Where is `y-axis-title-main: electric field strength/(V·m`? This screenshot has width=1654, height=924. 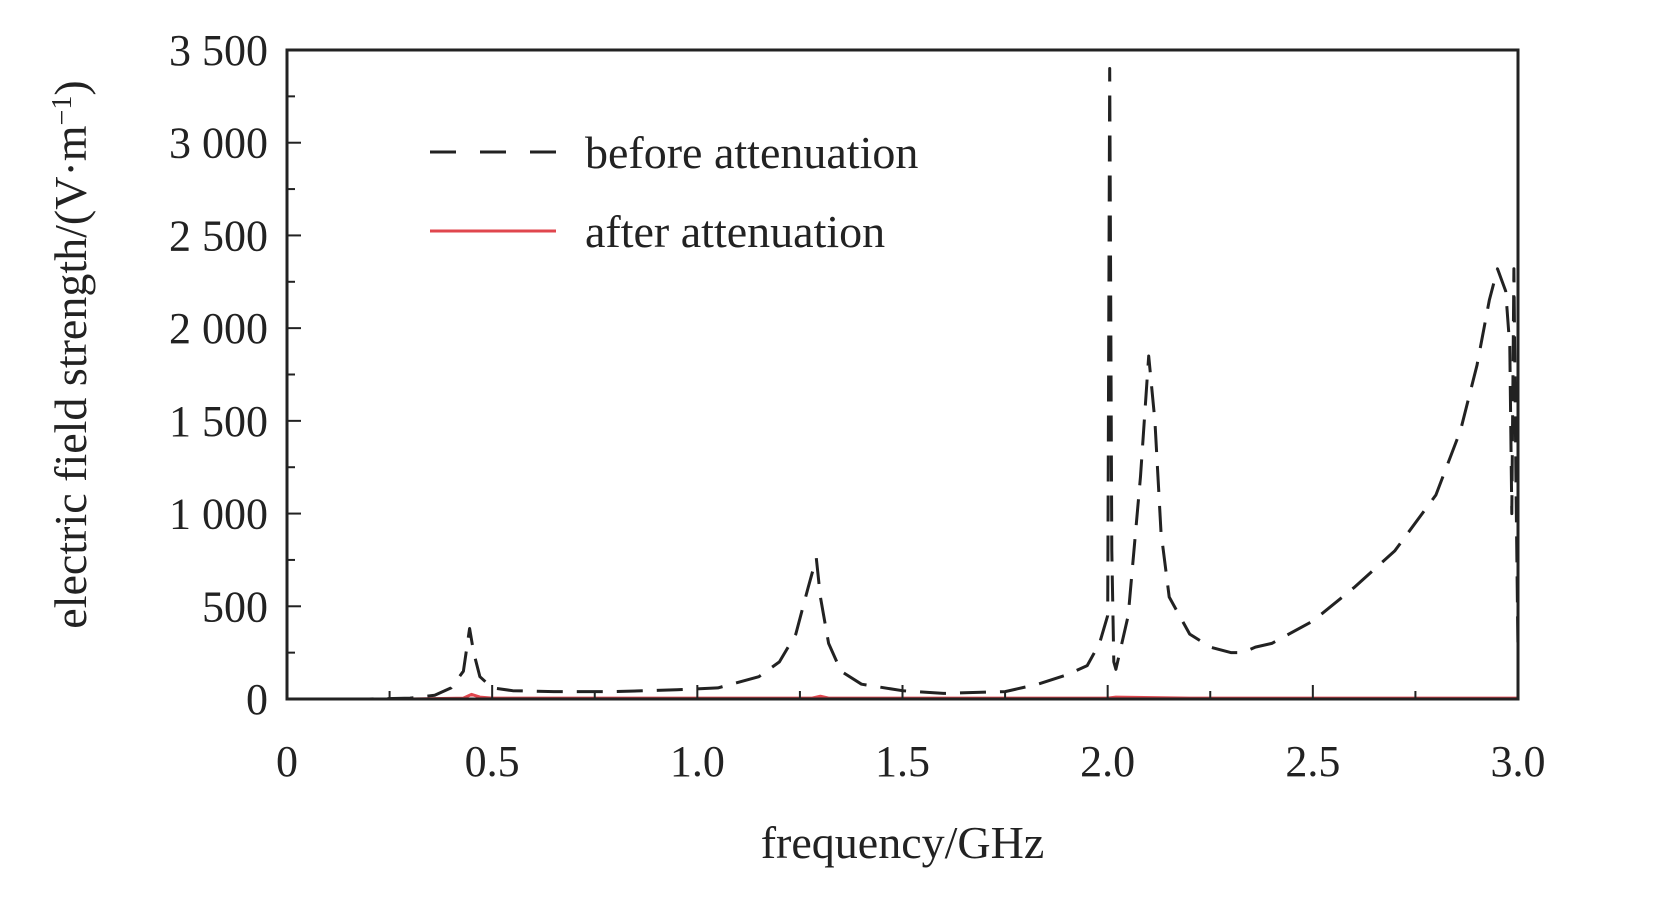
y-axis-title-main: electric field strength/(V·m is located at coordinates (70, 376).